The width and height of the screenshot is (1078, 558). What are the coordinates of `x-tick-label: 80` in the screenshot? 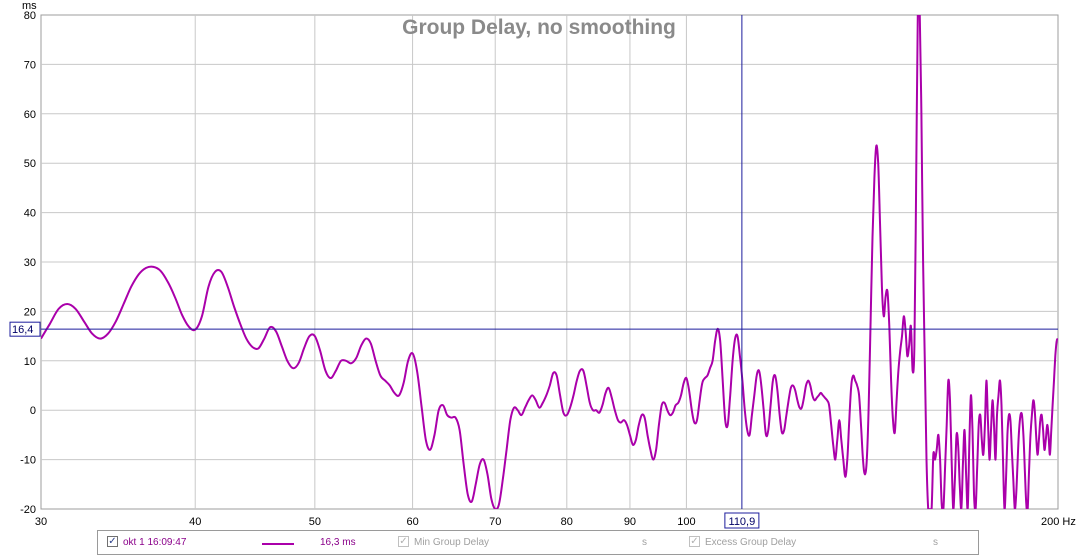 It's located at (567, 522).